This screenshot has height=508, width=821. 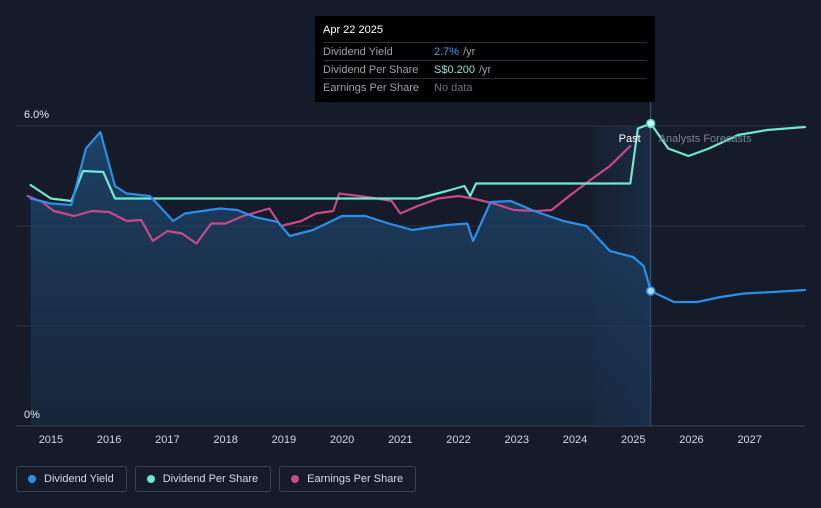 I want to click on legend-dividend-per-share-button: Dividend Per Share, so click(x=203, y=479).